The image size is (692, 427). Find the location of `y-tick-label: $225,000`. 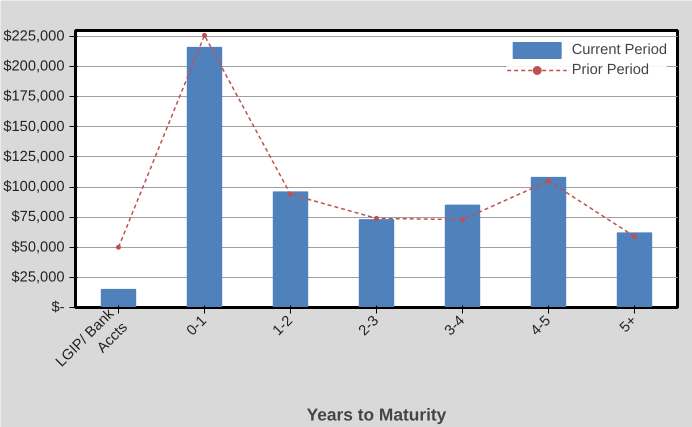

y-tick-label: $225,000 is located at coordinates (34, 36).